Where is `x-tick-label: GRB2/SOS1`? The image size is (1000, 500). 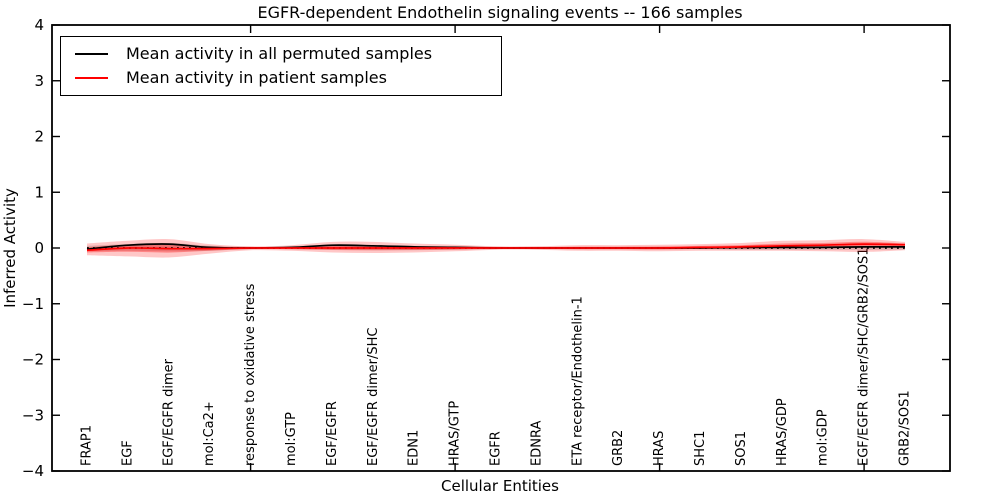
x-tick-label: GRB2/SOS1 is located at coordinates (905, 428).